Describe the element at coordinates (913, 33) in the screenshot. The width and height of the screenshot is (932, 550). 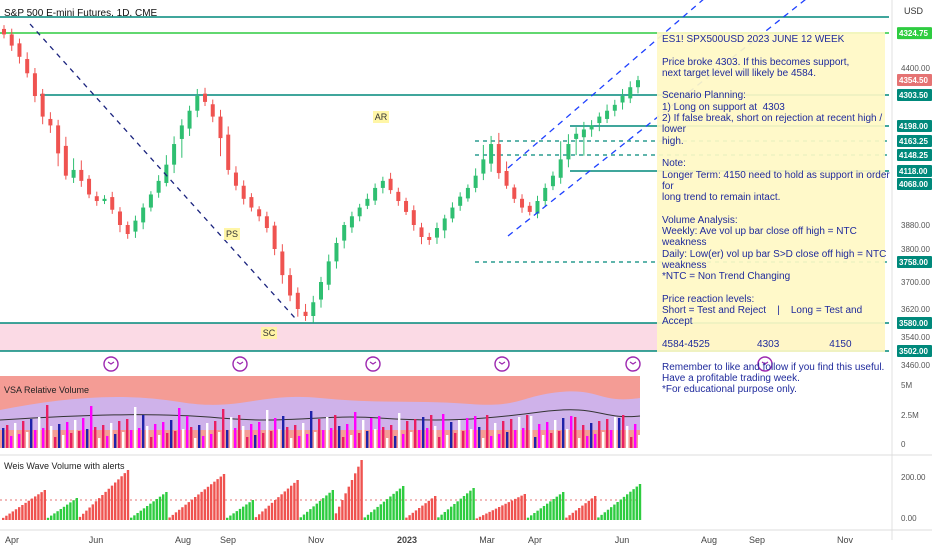
I see `price-badge-label: 4324.75` at that location.